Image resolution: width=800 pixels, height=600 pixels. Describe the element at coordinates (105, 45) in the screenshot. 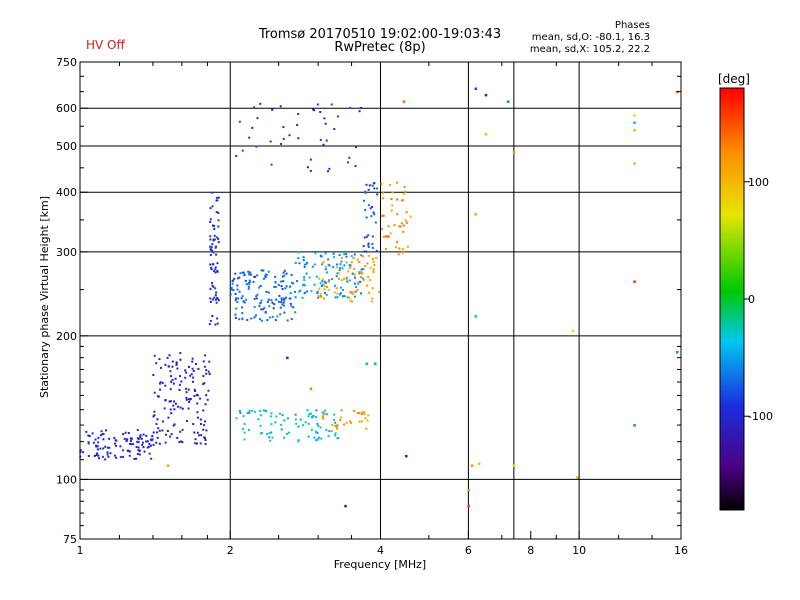

I see `hv-status-label: HV Off` at that location.